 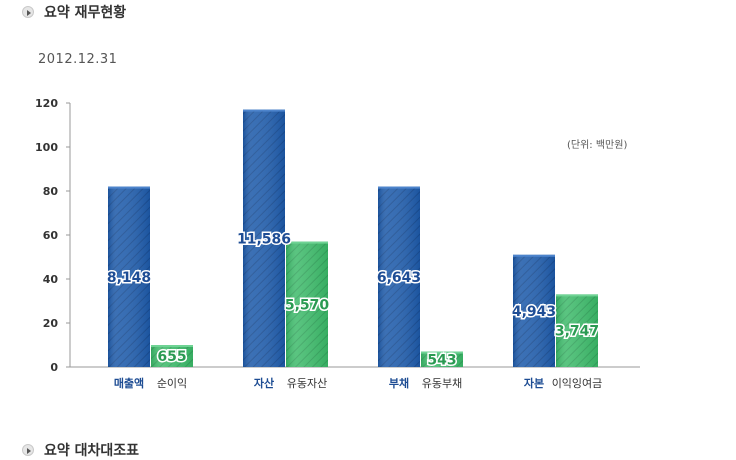 What do you see at coordinates (78, 59) in the screenshot?
I see `as-of-date: 2012.12.31` at bounding box center [78, 59].